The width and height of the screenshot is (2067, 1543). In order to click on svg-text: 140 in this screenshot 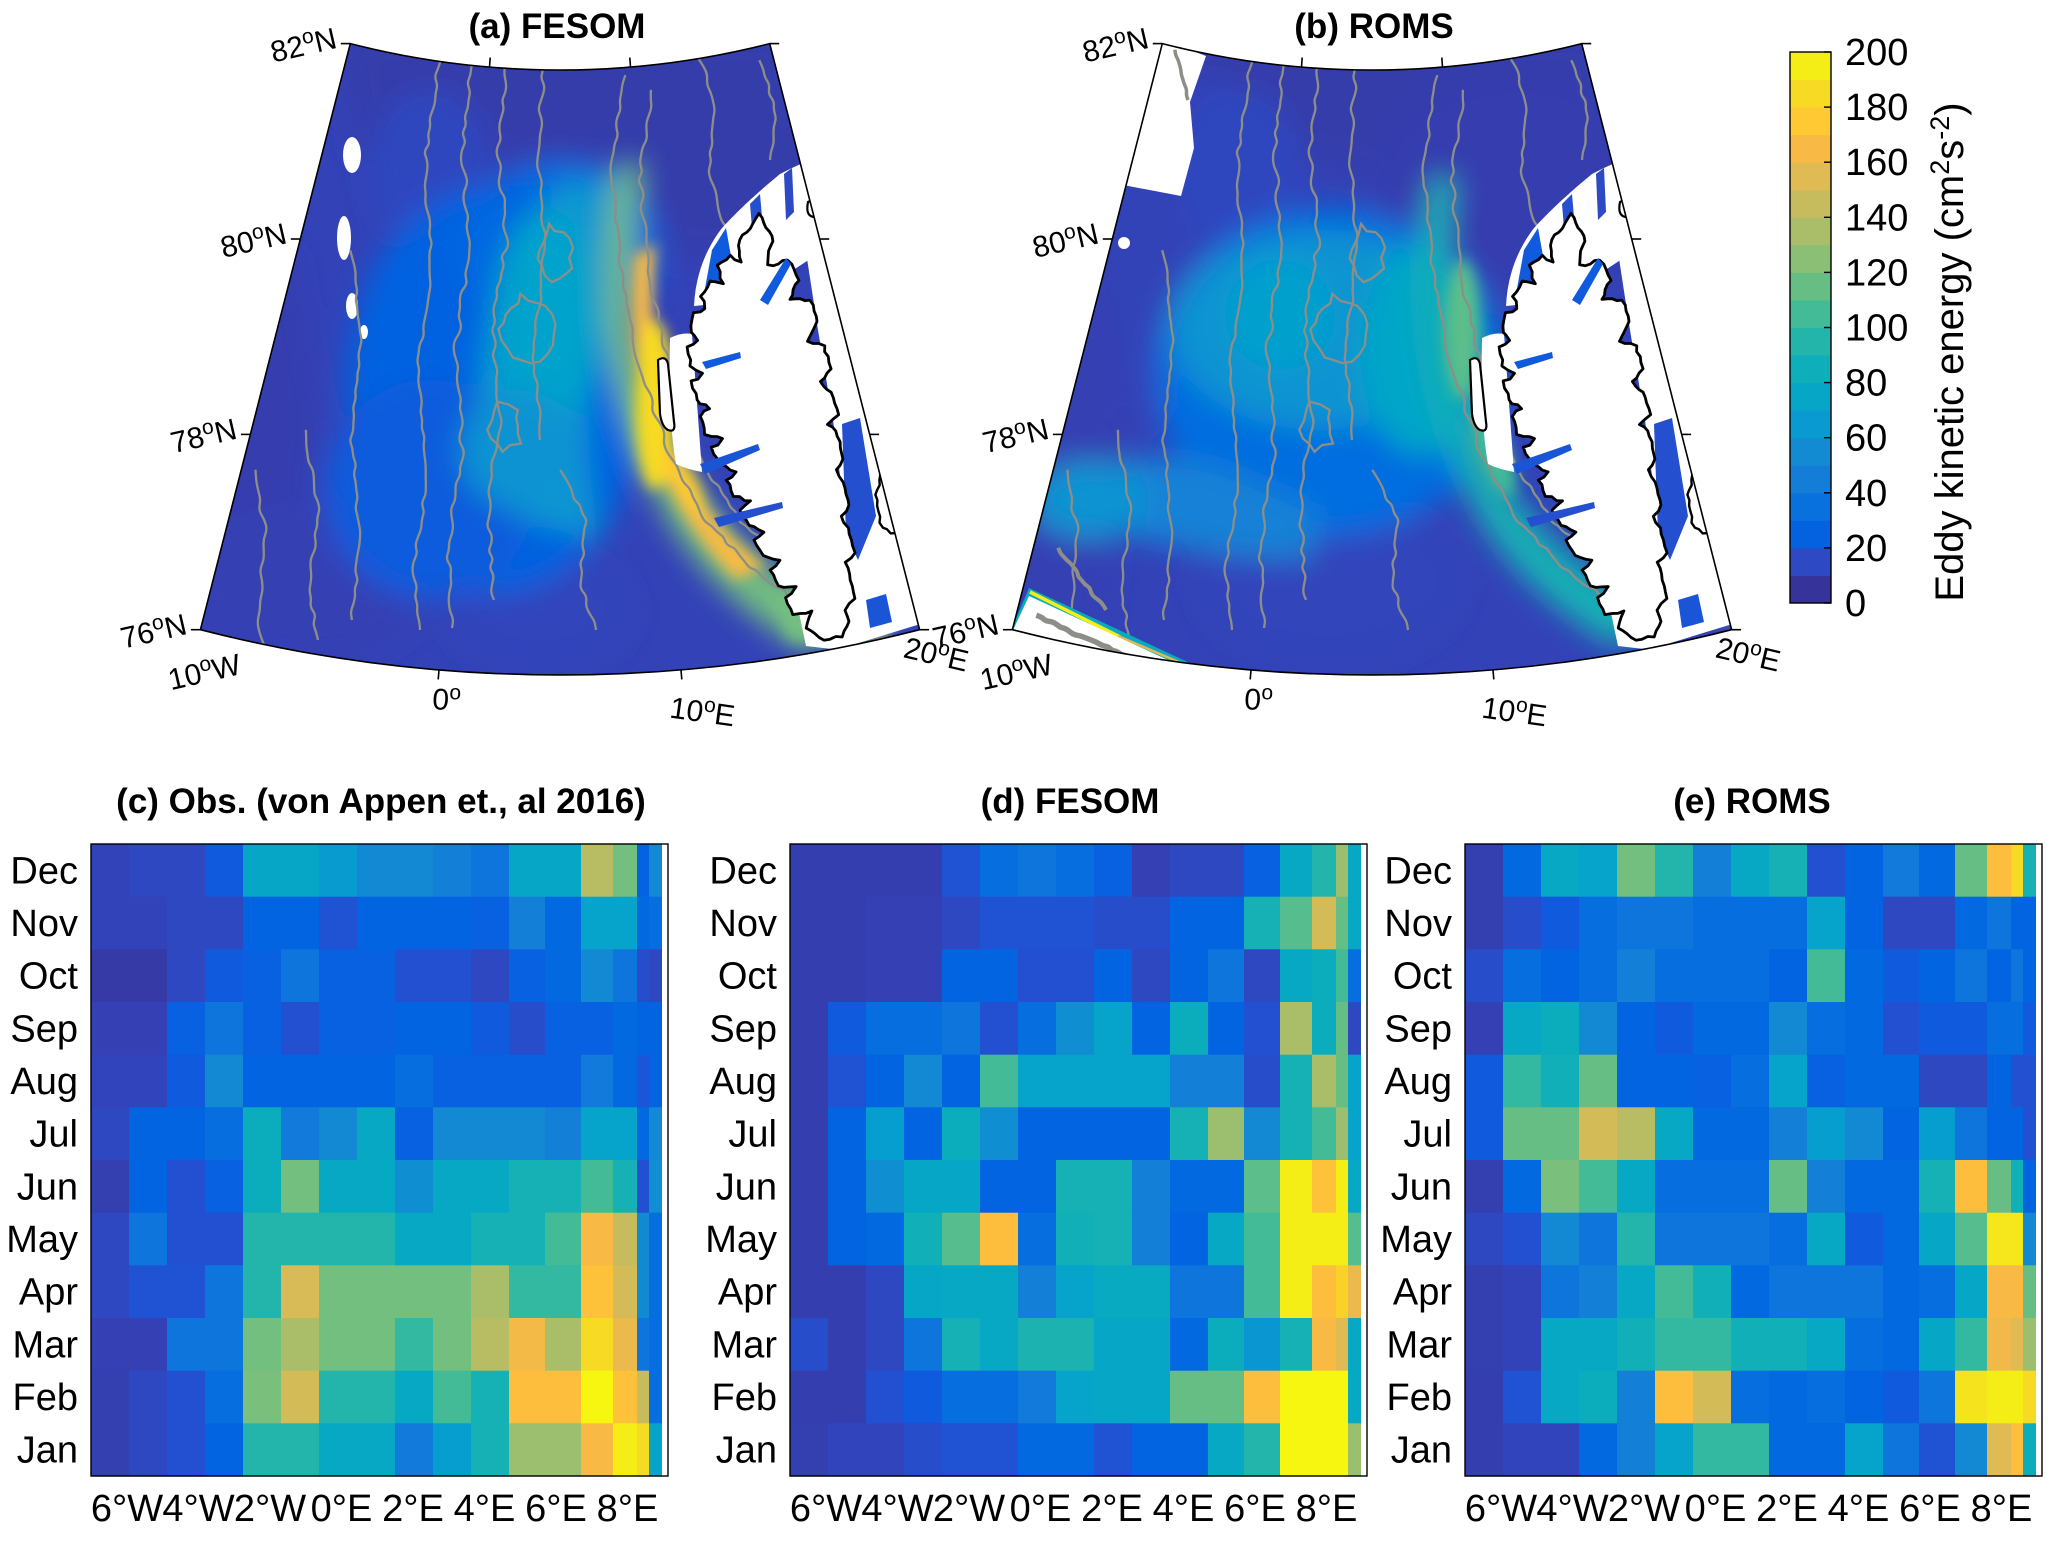, I will do `click(1876, 218)`.